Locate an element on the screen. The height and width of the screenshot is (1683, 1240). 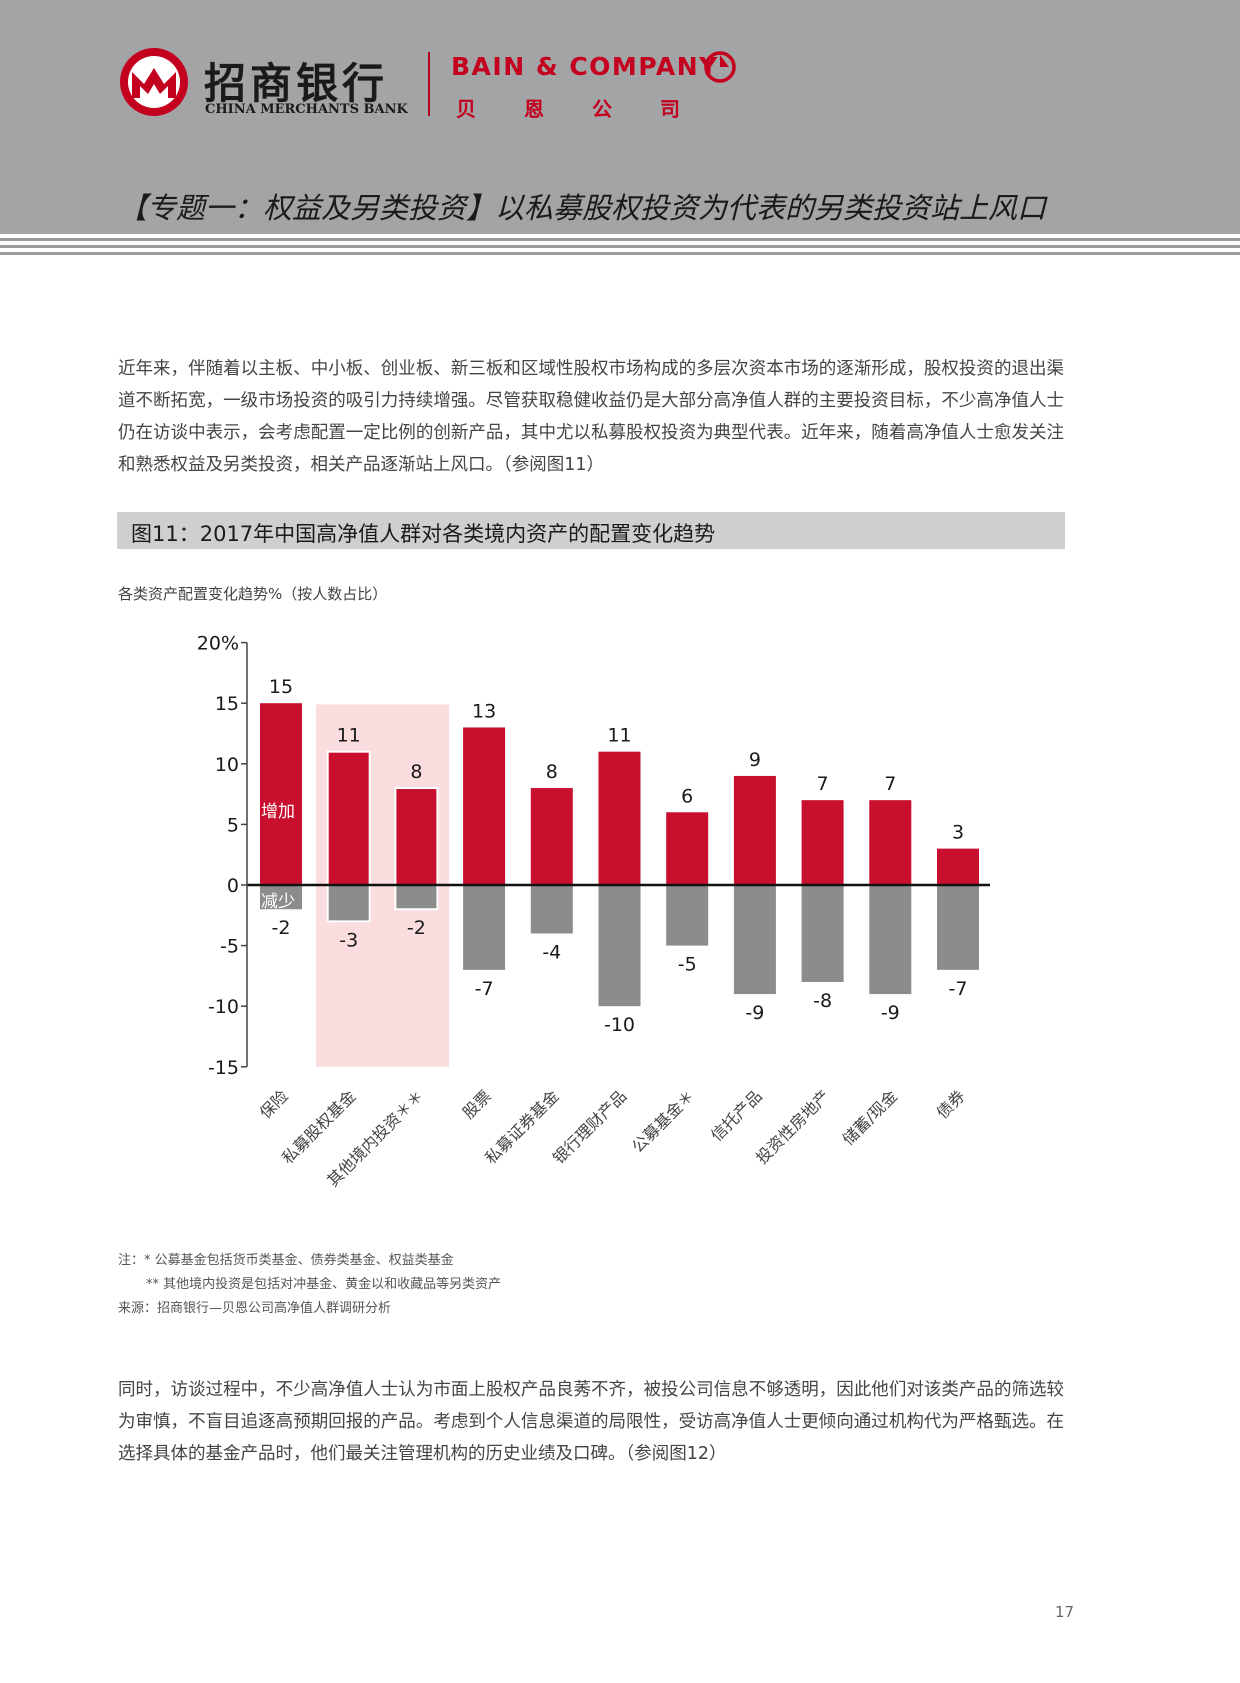
figure-title-bar: 图11：2017年中国高净值人群对各类境内资产的配置变化趋势 is located at coordinates (591, 530).